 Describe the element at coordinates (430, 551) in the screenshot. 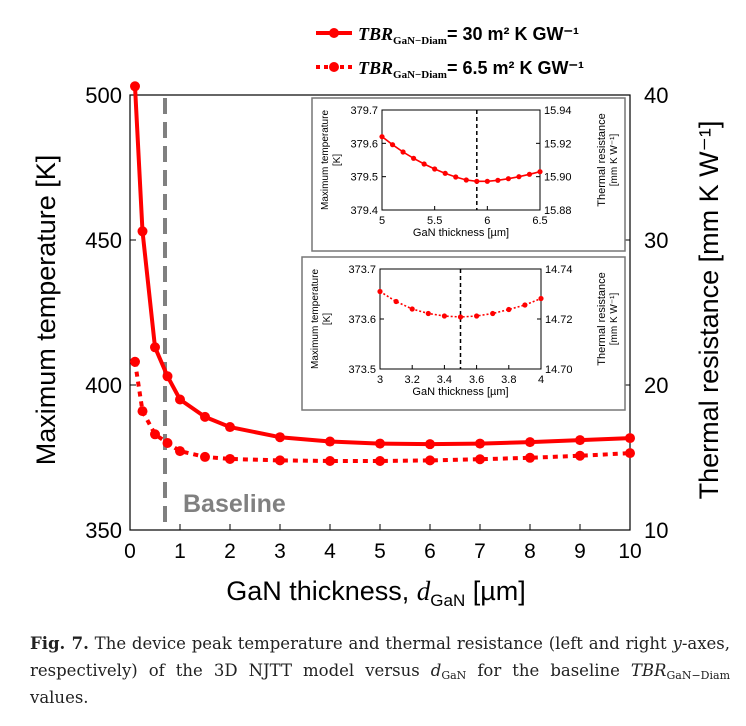

I see `x-tick-label: 6` at that location.